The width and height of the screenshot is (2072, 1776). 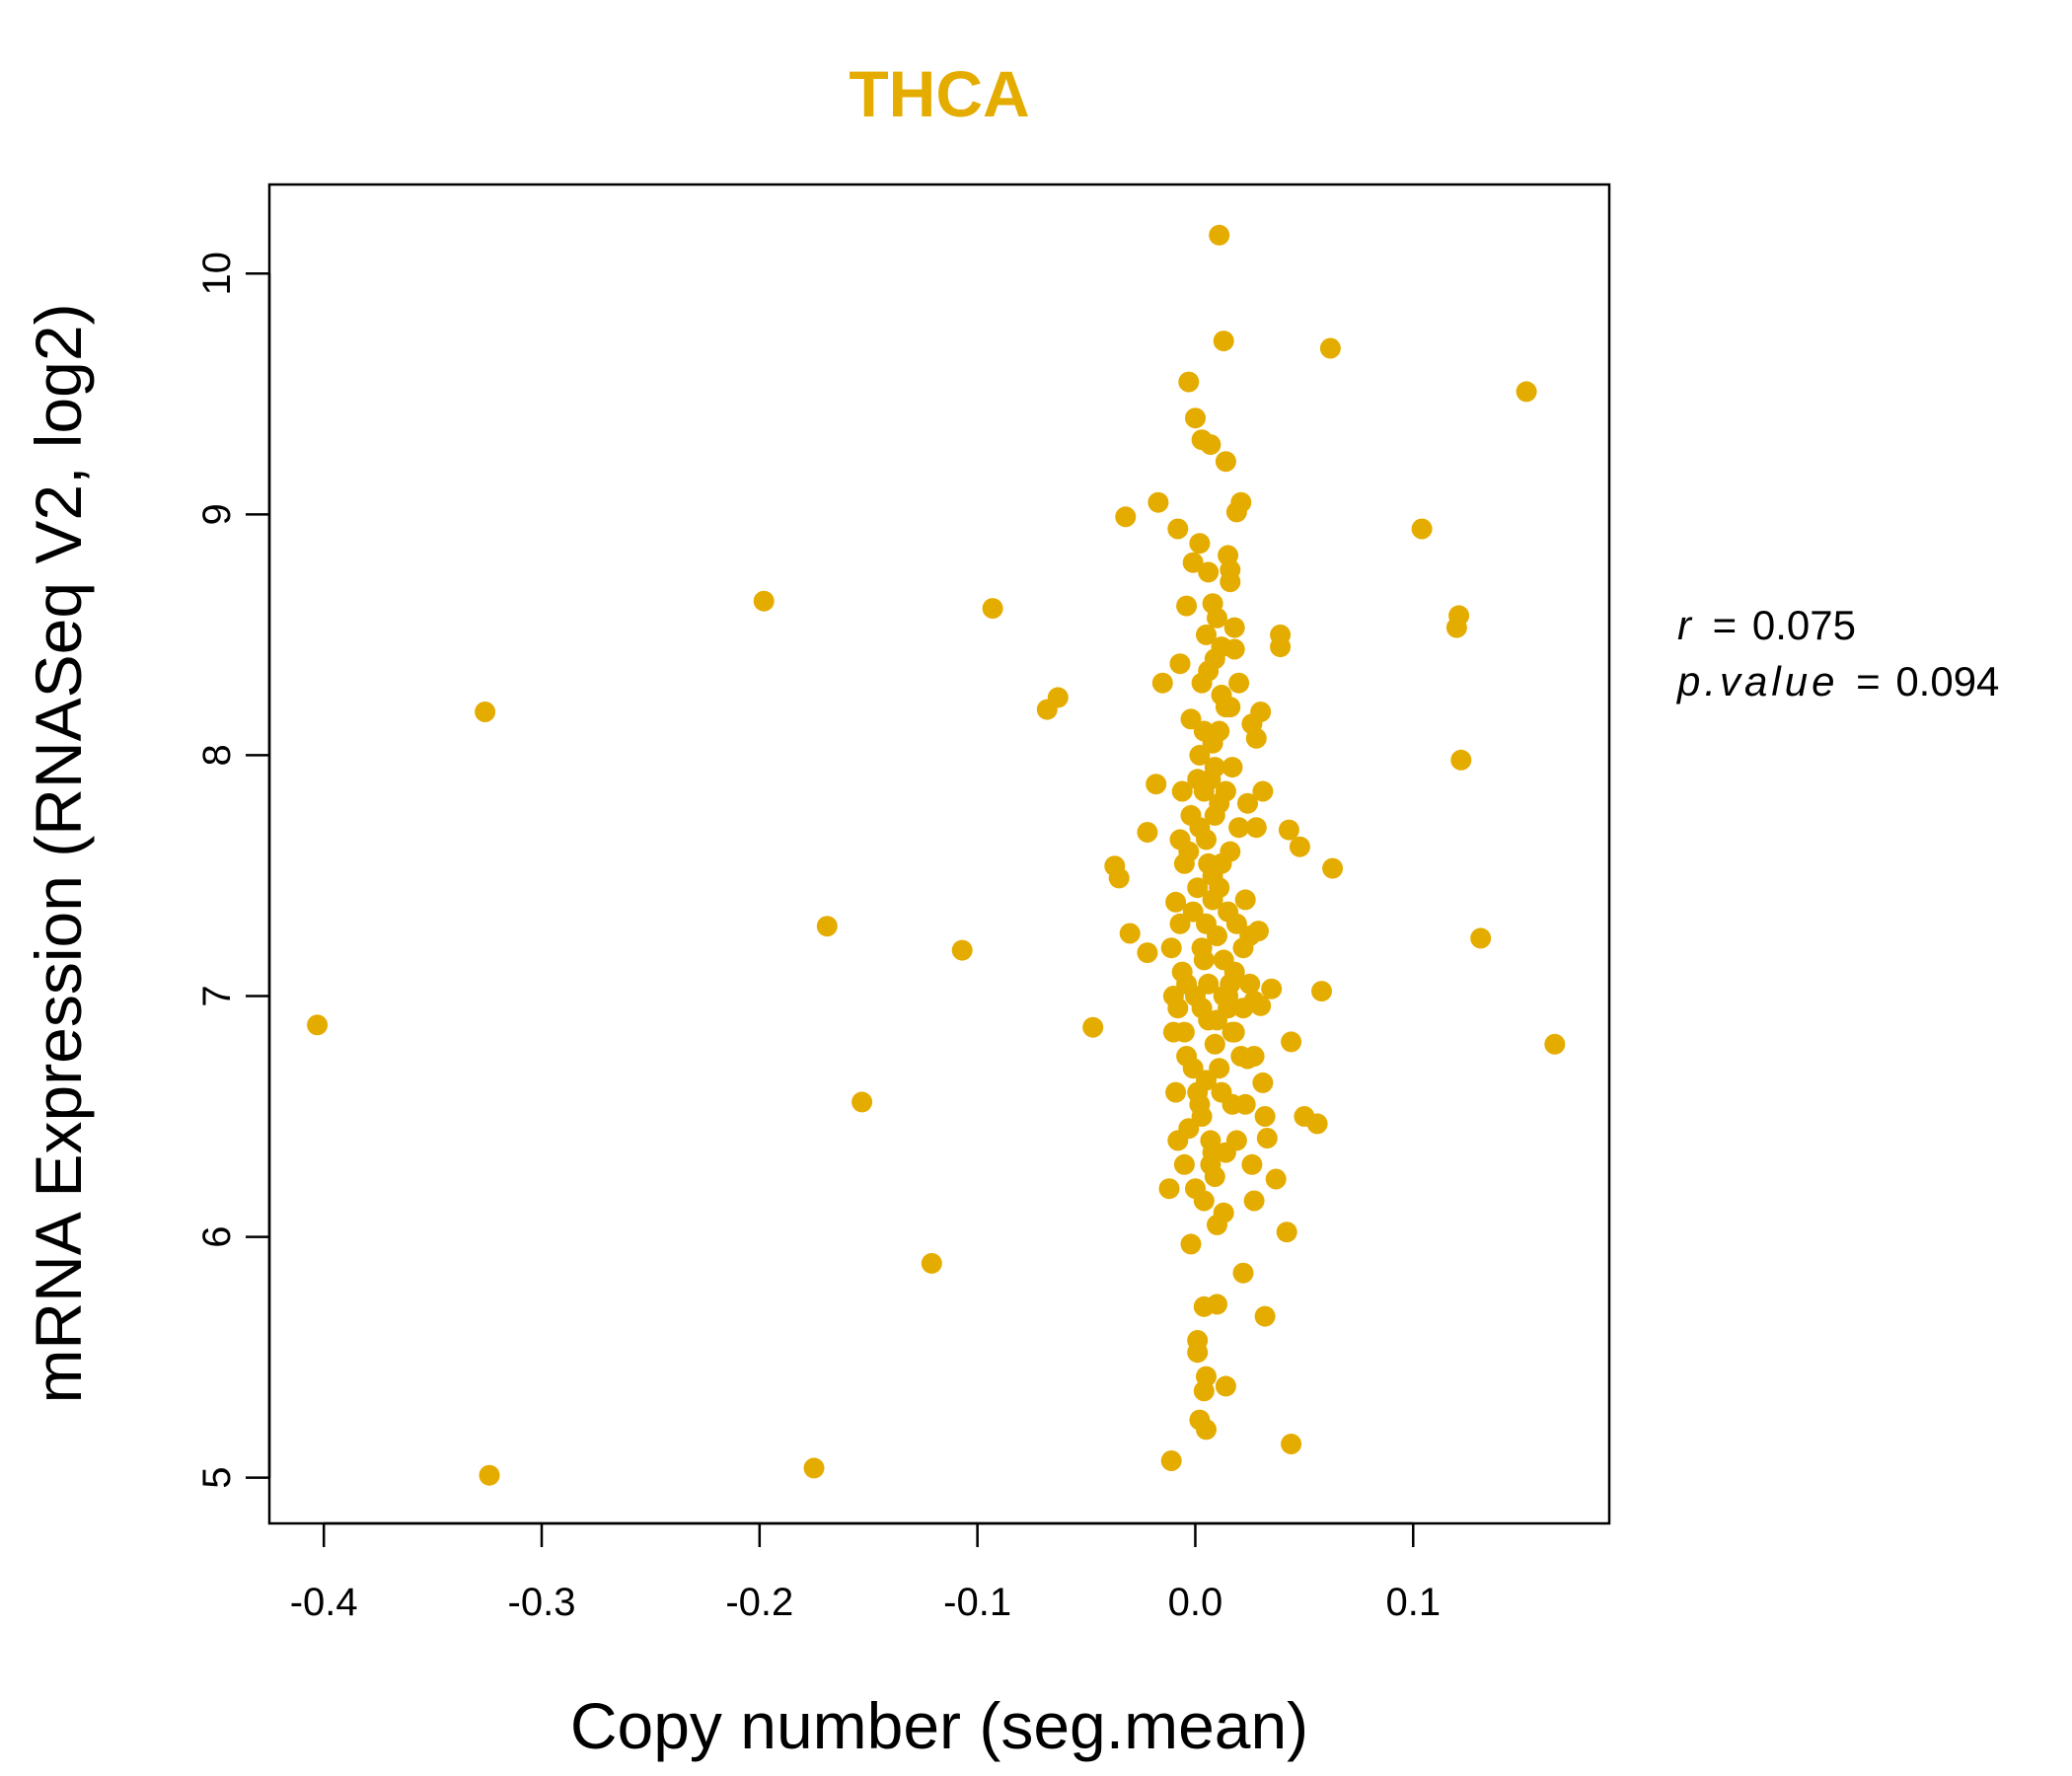 What do you see at coordinates (1804, 625) in the screenshot?
I see `r-value: 0.075` at bounding box center [1804, 625].